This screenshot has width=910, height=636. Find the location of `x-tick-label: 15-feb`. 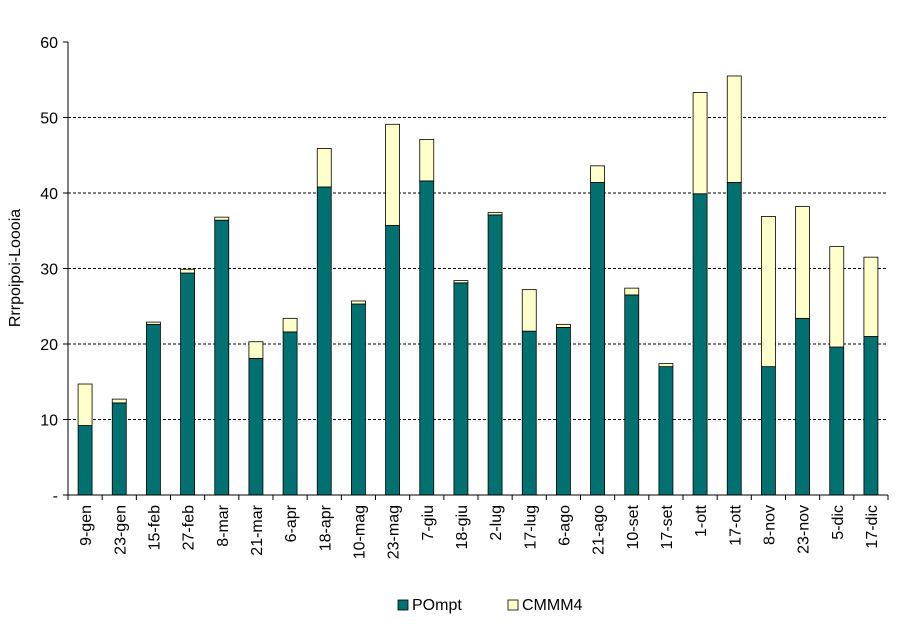

x-tick-label: 15-feb is located at coordinates (154, 527).